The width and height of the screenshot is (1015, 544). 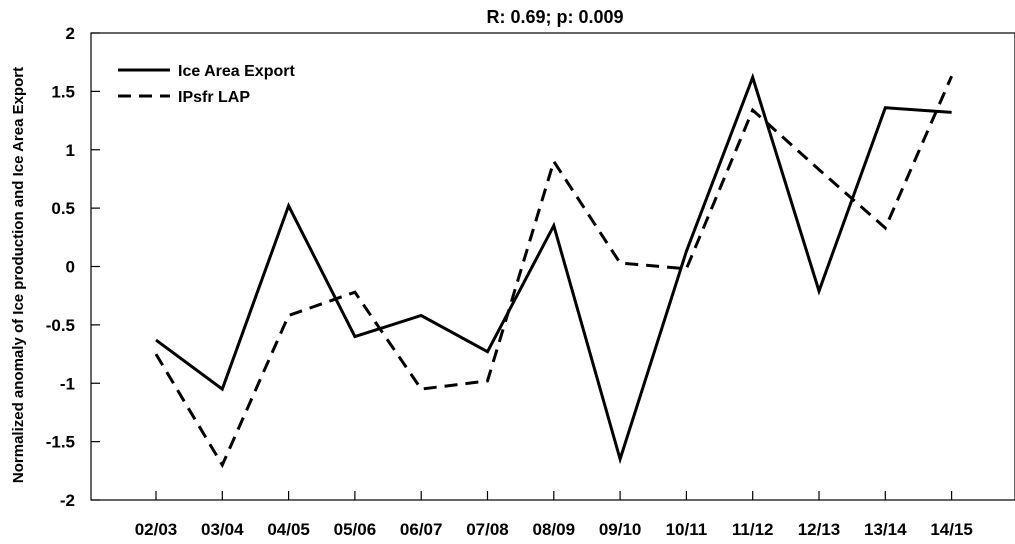 What do you see at coordinates (214, 97) in the screenshot?
I see `legend-label-ipsfr-lap: IPsfr LAP` at bounding box center [214, 97].